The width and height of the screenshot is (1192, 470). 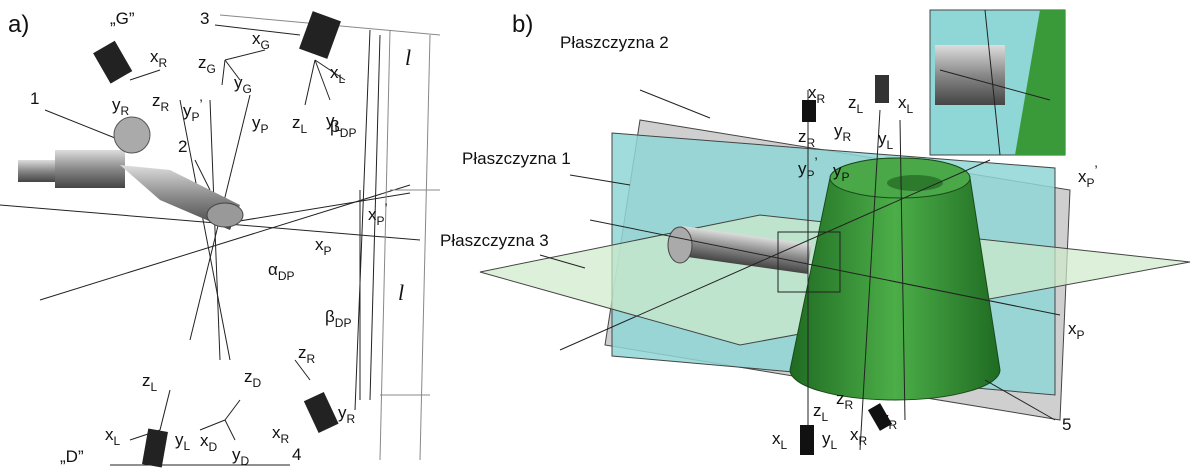 What do you see at coordinates (516, 158) in the screenshot?
I see `label-main: Płaszczyzna 1` at bounding box center [516, 158].